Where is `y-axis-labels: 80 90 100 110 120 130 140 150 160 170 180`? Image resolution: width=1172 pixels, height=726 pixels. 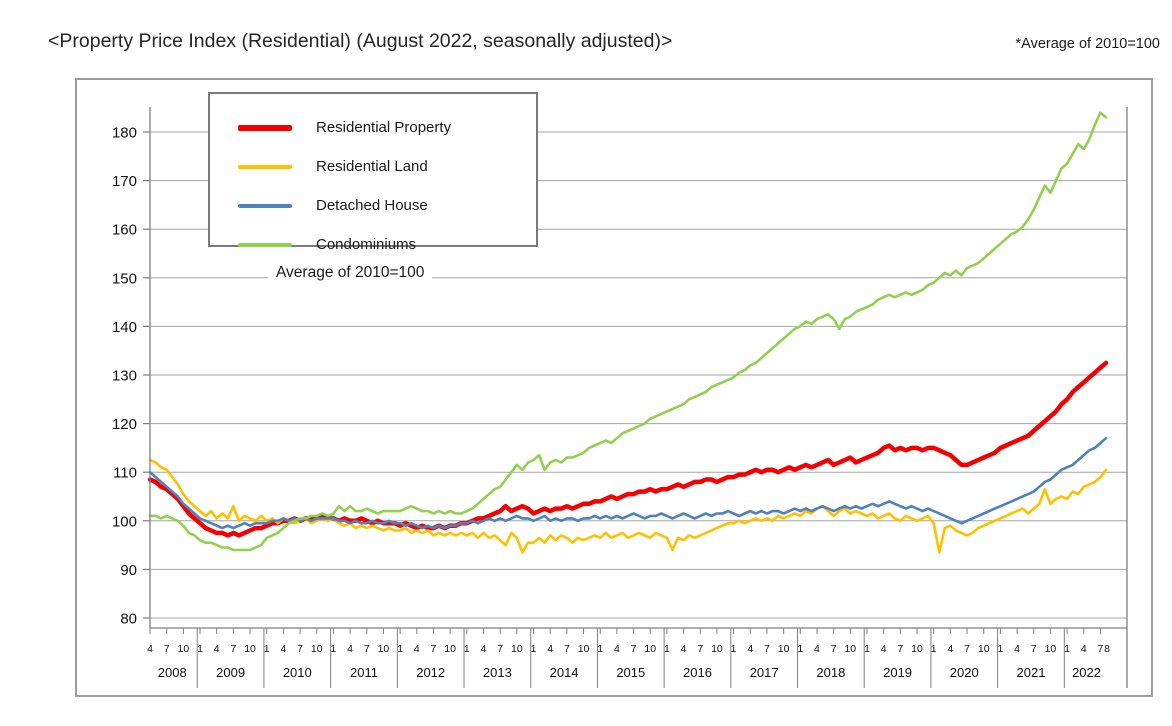
y-axis-labels: 80 90 100 110 120 130 140 150 160 170 180 is located at coordinates (124, 376).